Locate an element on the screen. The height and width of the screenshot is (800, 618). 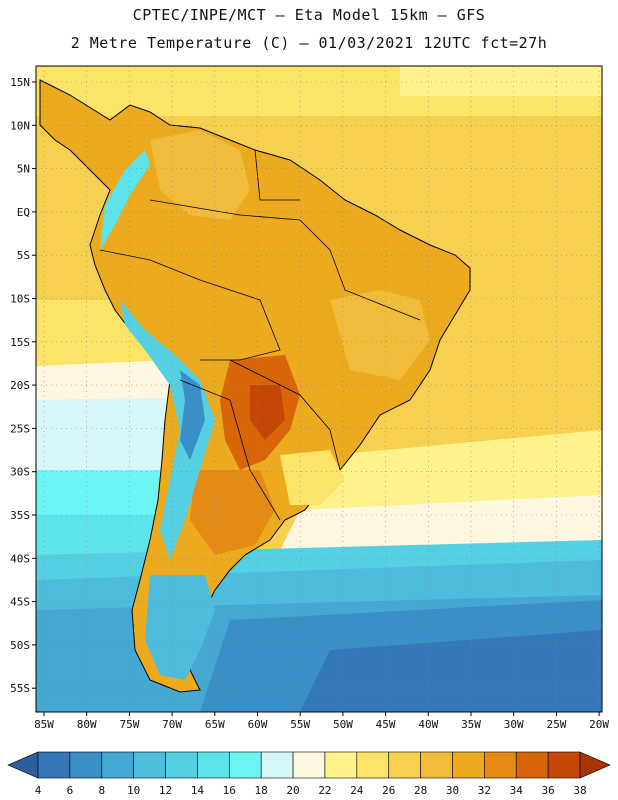
atlantic-24-band is located at coordinates (451, 475).